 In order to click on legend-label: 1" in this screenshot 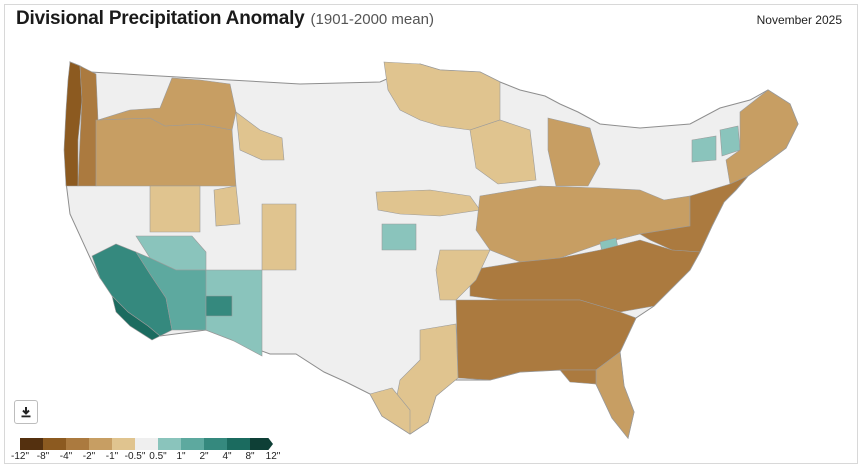, I will do `click(181, 456)`.